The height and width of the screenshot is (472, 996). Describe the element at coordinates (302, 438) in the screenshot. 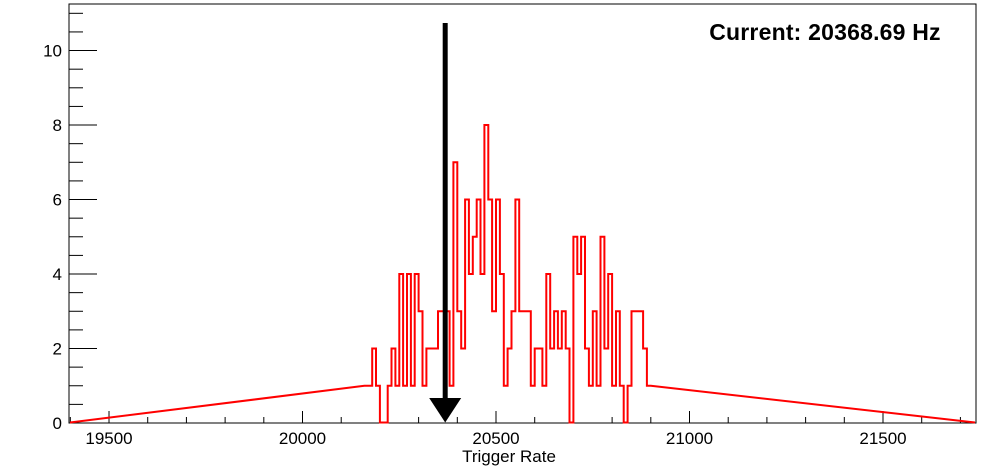

I see `x-tick-label: 20000` at that location.